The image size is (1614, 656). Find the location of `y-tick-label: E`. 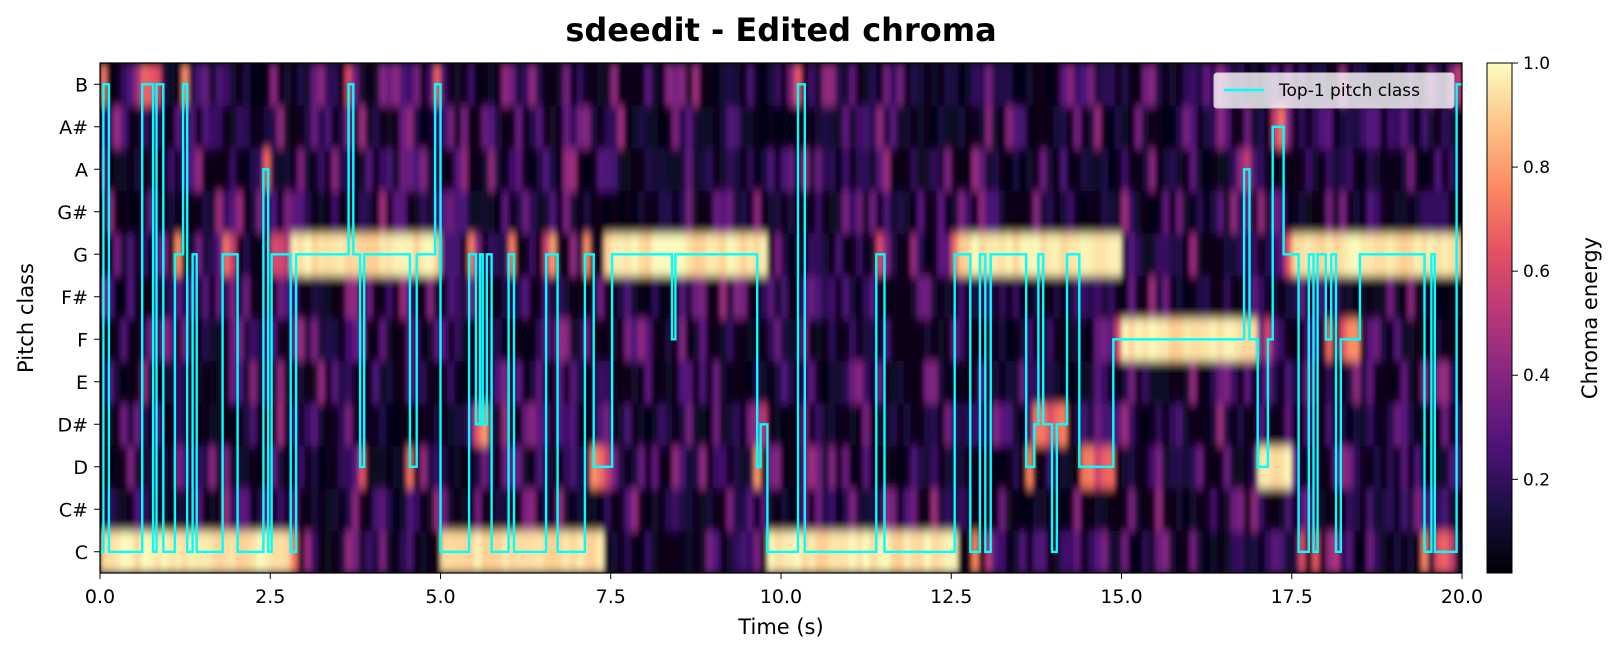

y-tick-label: E is located at coordinates (82, 383).